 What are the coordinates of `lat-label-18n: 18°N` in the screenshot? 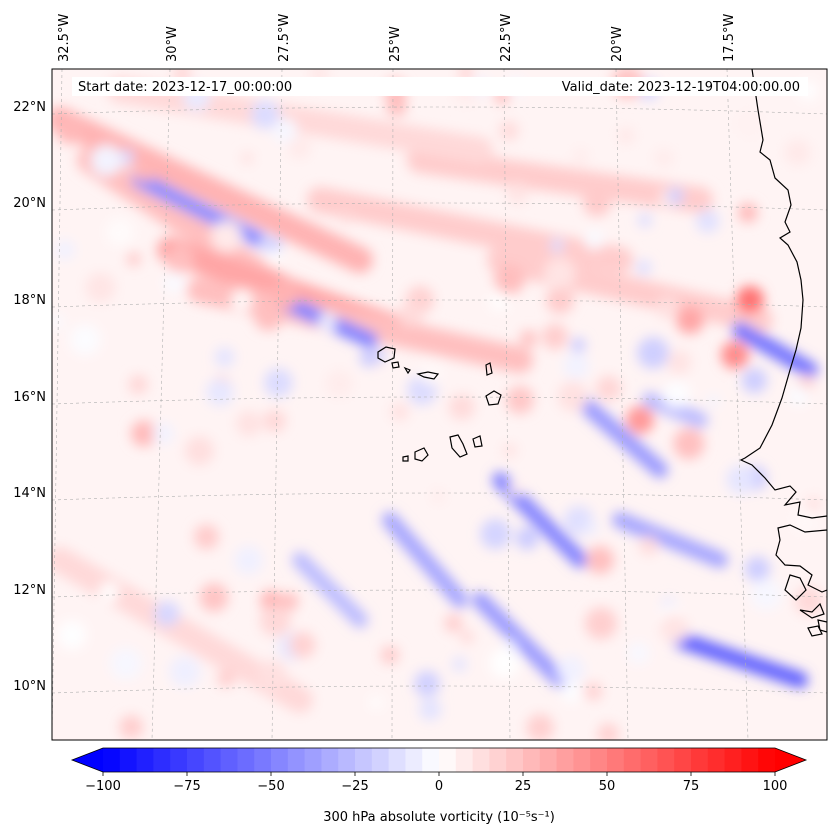 It's located at (29, 300).